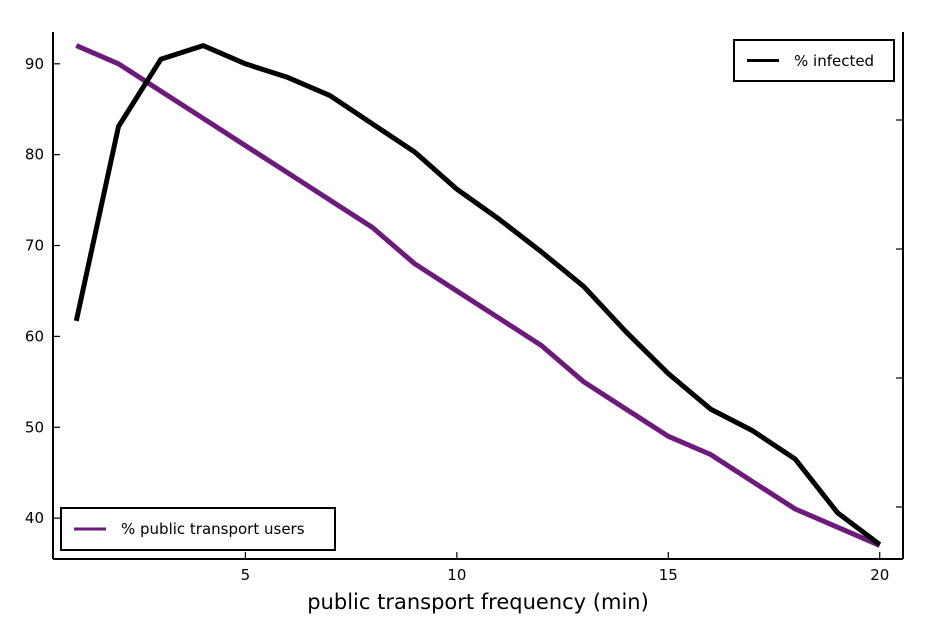 This screenshot has width=952, height=628. Describe the element at coordinates (246, 575) in the screenshot. I see `x-tick-label: 5` at that location.